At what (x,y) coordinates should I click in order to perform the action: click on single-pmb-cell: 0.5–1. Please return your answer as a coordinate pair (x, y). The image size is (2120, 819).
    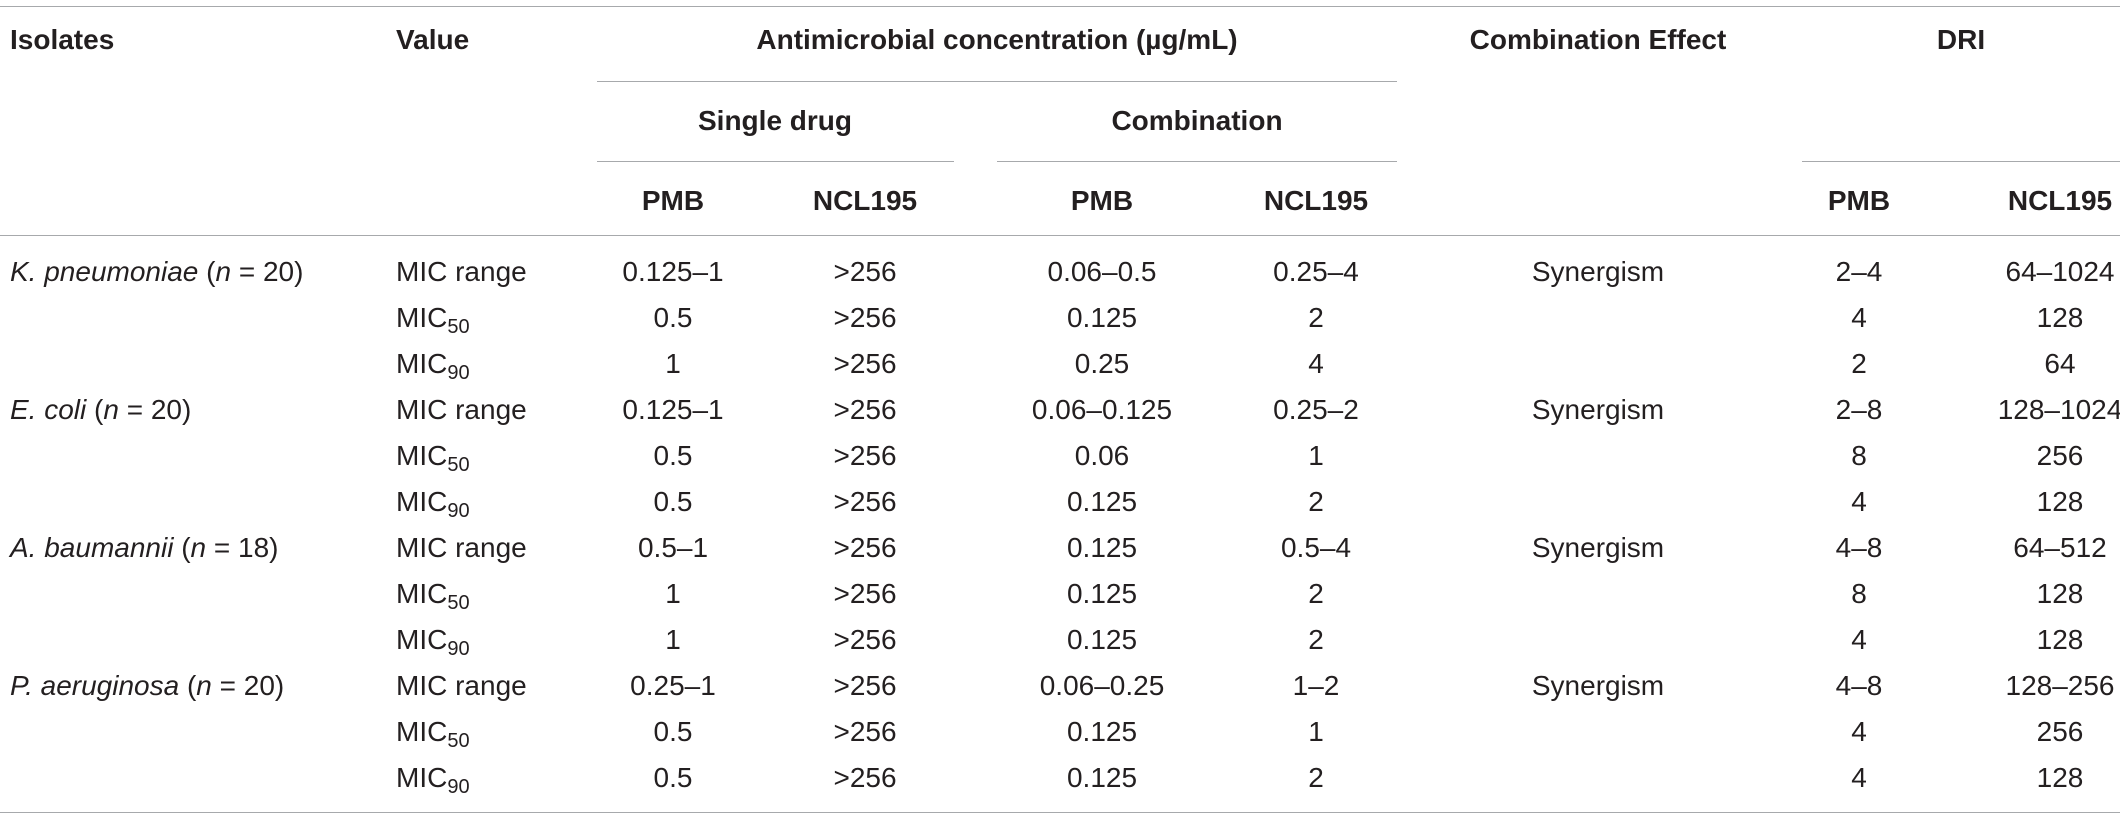
    Looking at the image, I should click on (673, 547).